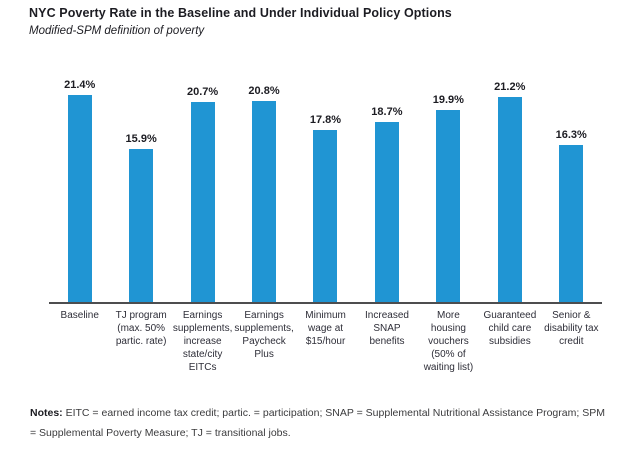 The width and height of the screenshot is (620, 451). Describe the element at coordinates (325, 328) in the screenshot. I see `x-axis-label: Minimum wage at $15/hour` at that location.